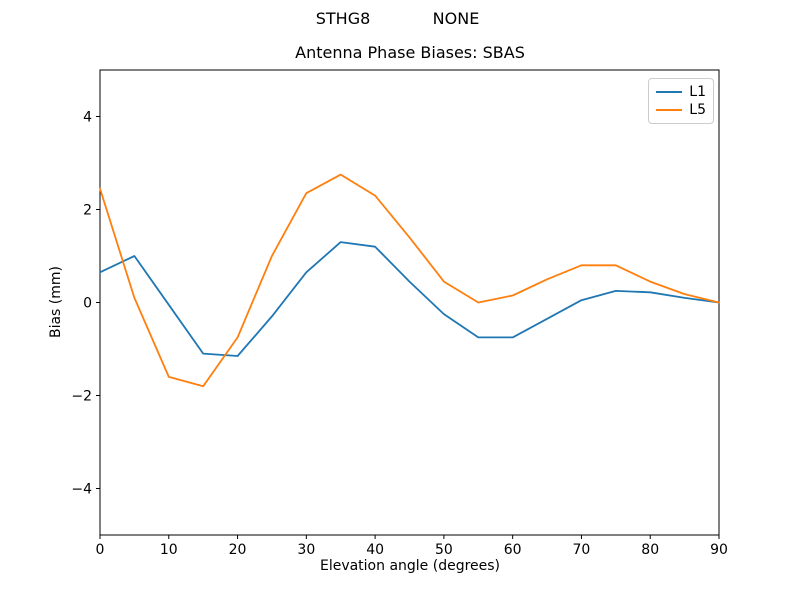 Image resolution: width=800 pixels, height=600 pixels. I want to click on x-tick-label: 90, so click(719, 550).